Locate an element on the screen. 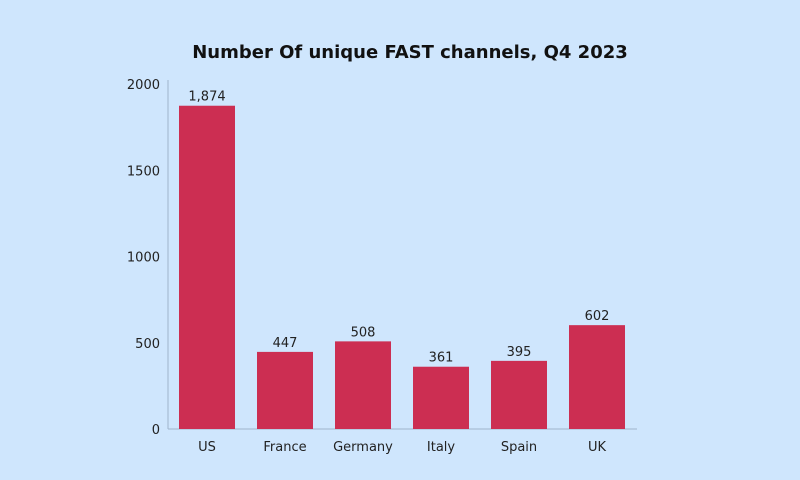  bar-germany is located at coordinates (363, 385).